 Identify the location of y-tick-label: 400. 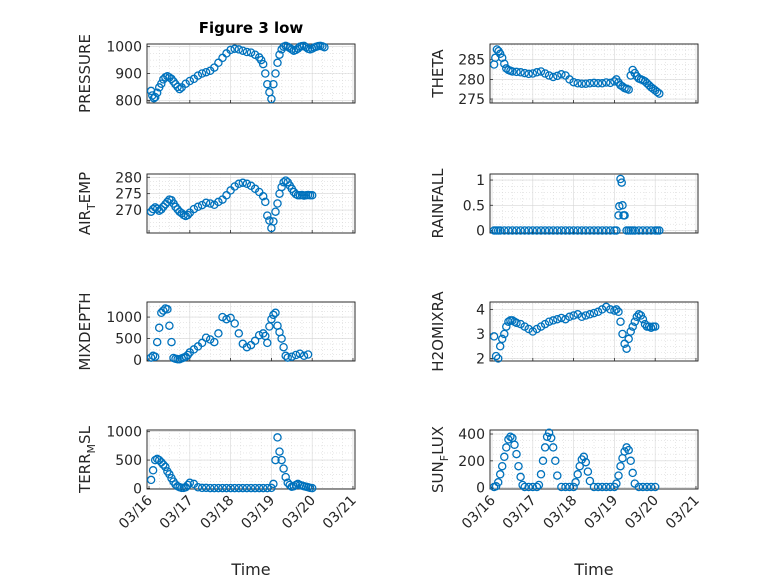
(471, 435).